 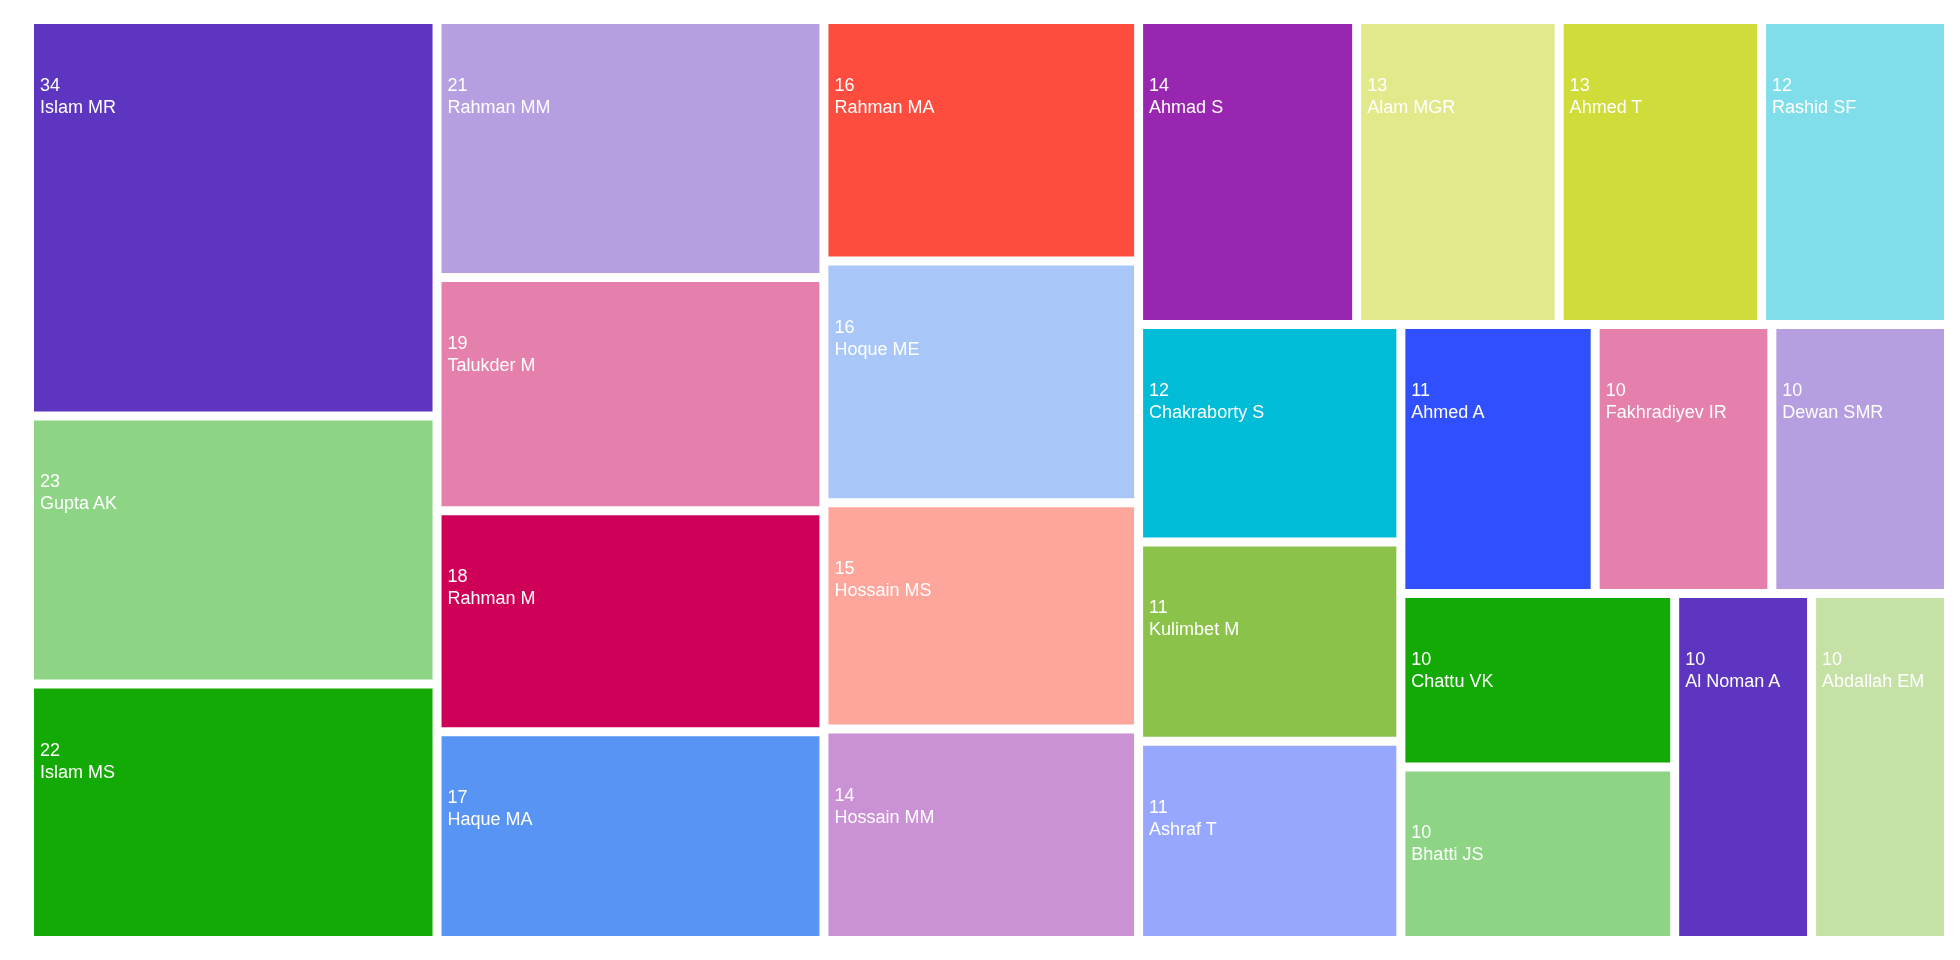 What do you see at coordinates (50, 85) in the screenshot?
I see `data-label: 34` at bounding box center [50, 85].